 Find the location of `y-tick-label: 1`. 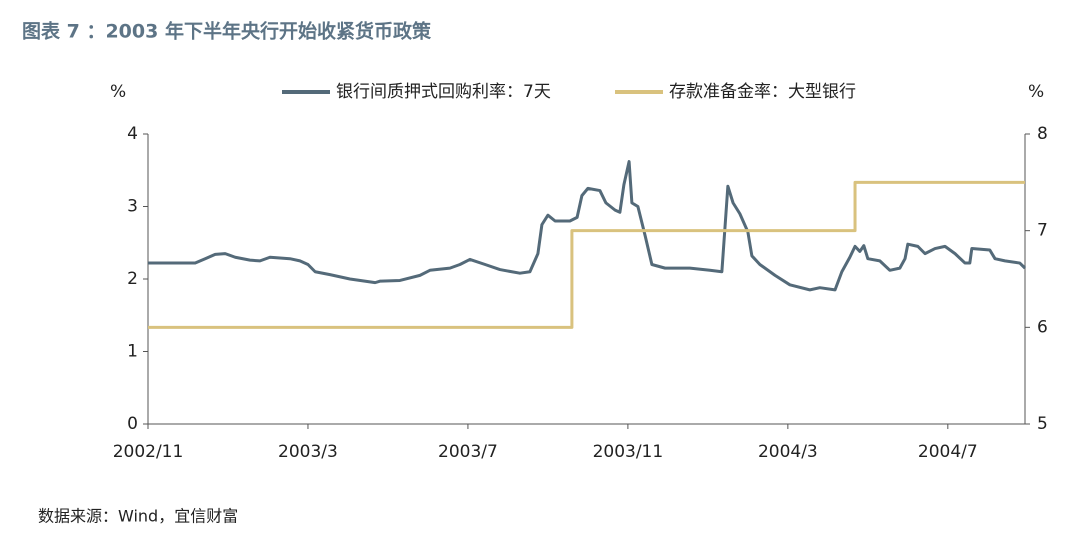

y-tick-label: 1 is located at coordinates (132, 352).